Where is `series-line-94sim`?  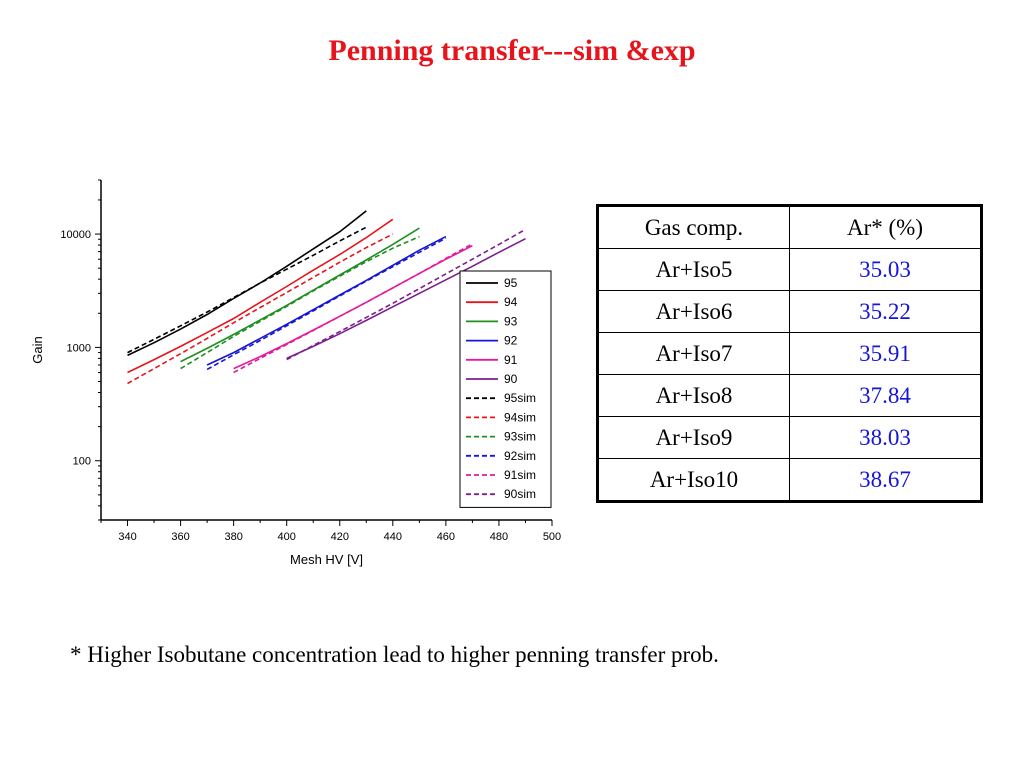 series-line-94sim is located at coordinates (260, 309).